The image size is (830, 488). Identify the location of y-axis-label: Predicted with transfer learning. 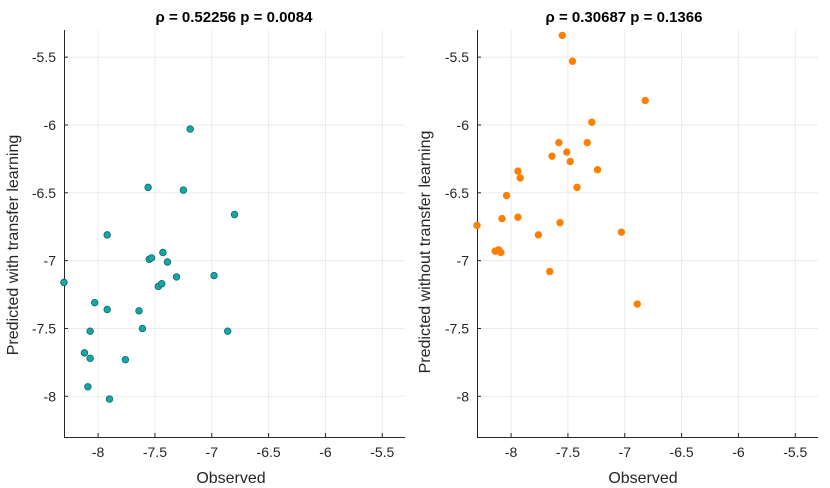
(13, 245).